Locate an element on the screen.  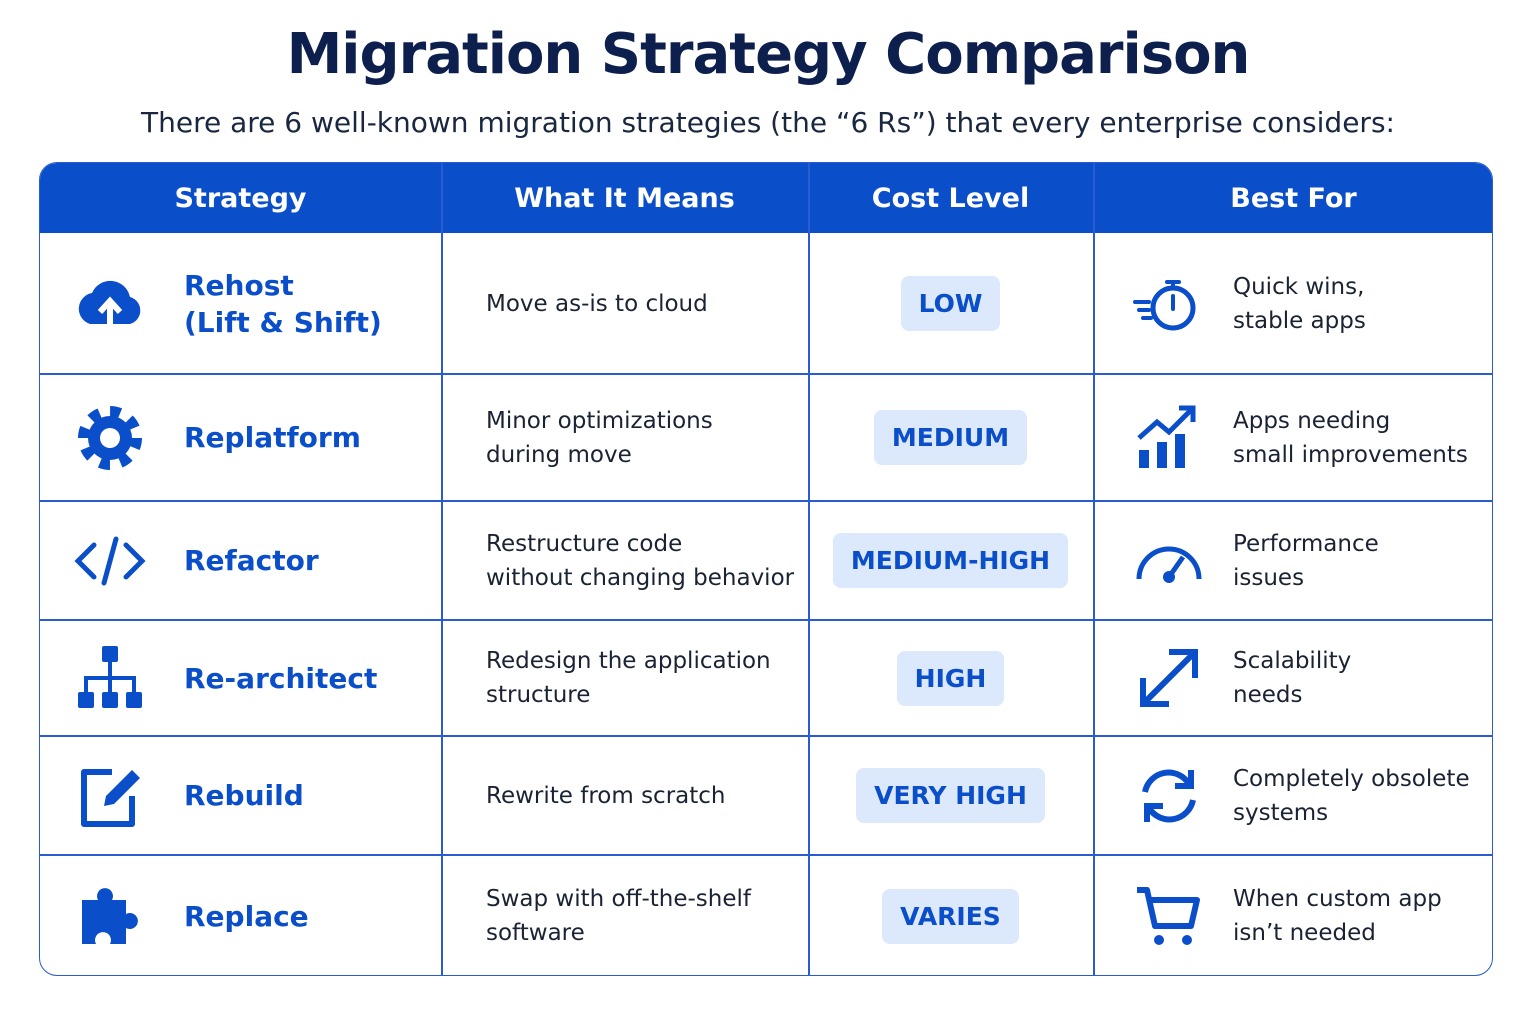
best-for-cell: Apps needing small improvements is located at coordinates (1292, 437).